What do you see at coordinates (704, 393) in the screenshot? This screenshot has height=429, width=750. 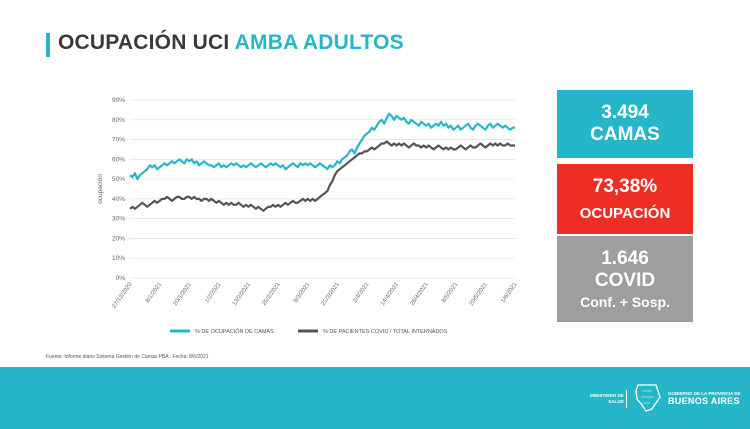 I see `gov-line-1: GOBIERNO DE LA PROVINCIA DE` at bounding box center [704, 393].